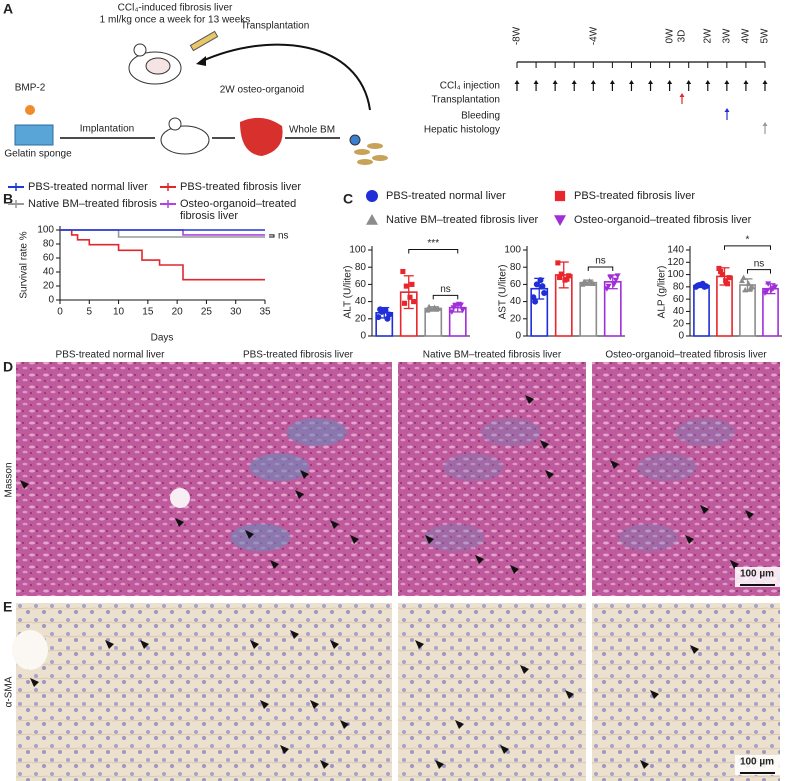 The image size is (785, 781). I want to click on legend-label: Osteo-organoid–treated fibrosis liver, so click(663, 220).